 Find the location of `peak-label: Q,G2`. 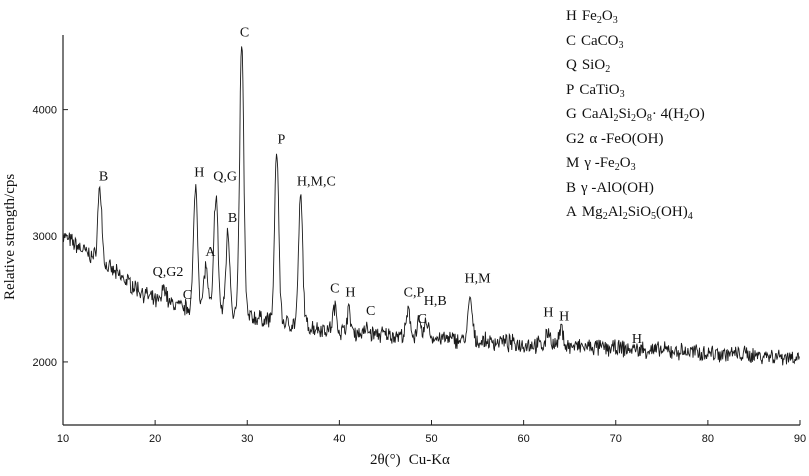

peak-label: Q,G2 is located at coordinates (168, 272).